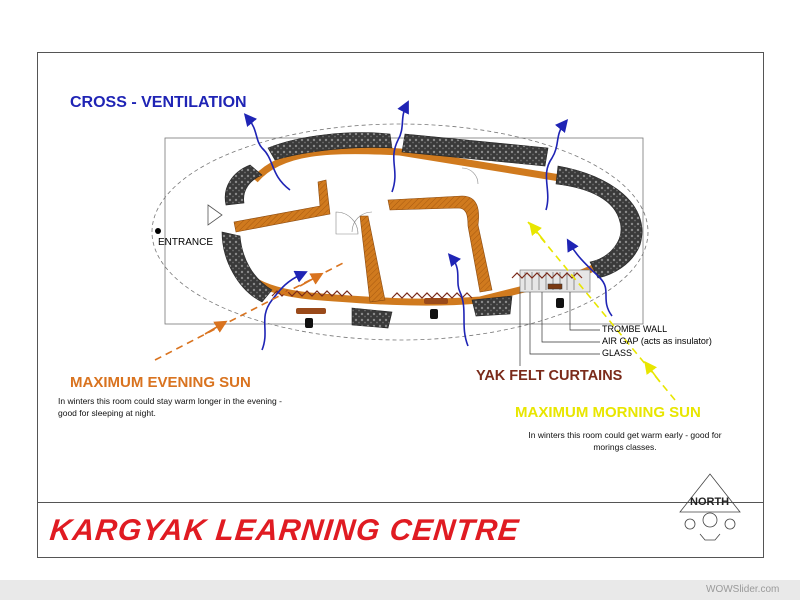  I want to click on drawing-title: KARGYAK LEARNING CENTRE, so click(284, 530).